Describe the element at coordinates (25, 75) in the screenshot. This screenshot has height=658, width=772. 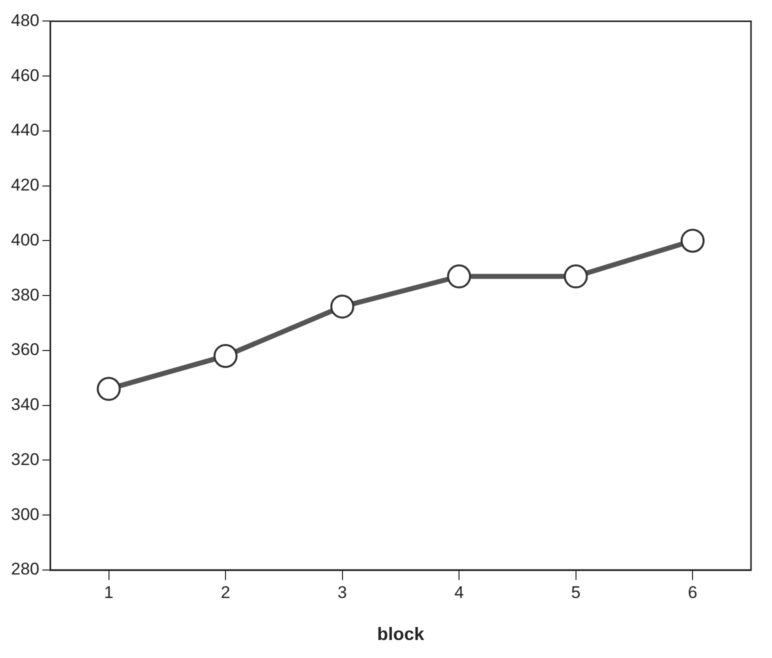
I see `y-tick-label: 460` at that location.